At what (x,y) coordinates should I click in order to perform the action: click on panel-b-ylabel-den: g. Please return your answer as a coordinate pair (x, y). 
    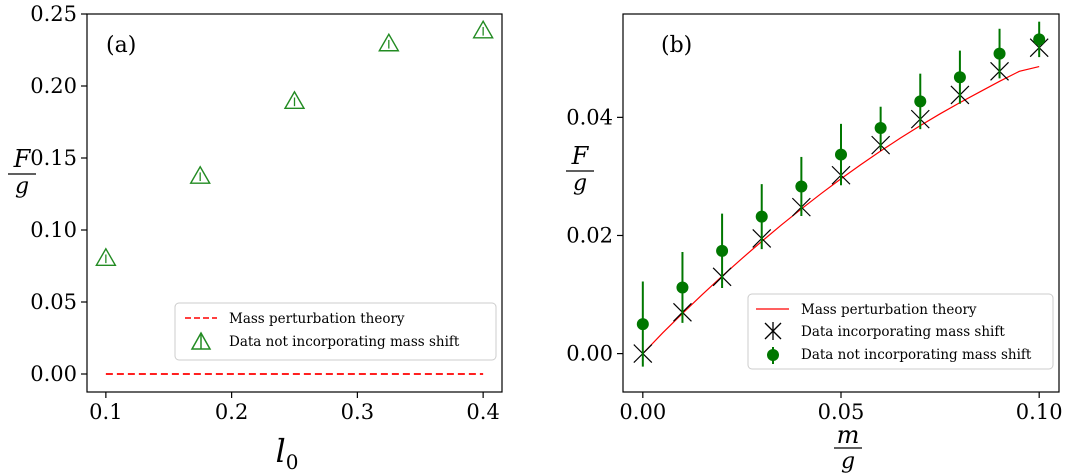
    Looking at the image, I should click on (580, 183).